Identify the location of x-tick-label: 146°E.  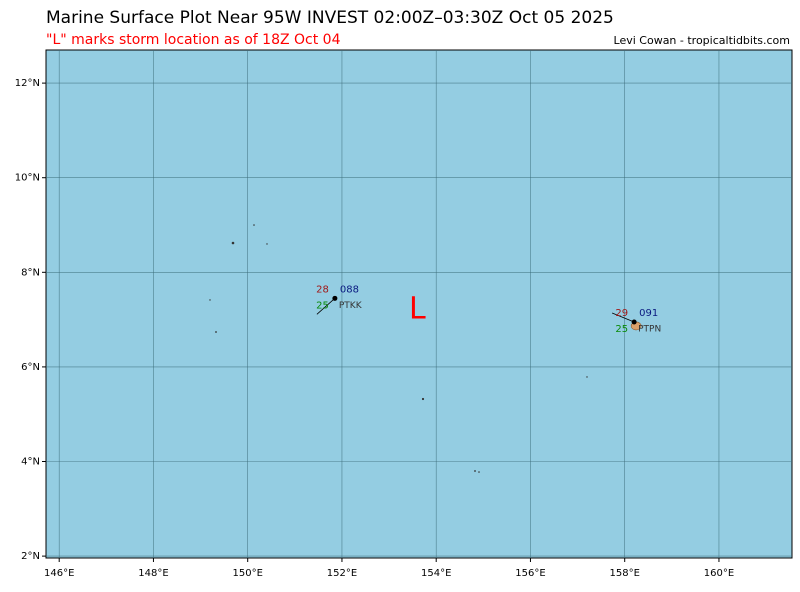
(59, 573).